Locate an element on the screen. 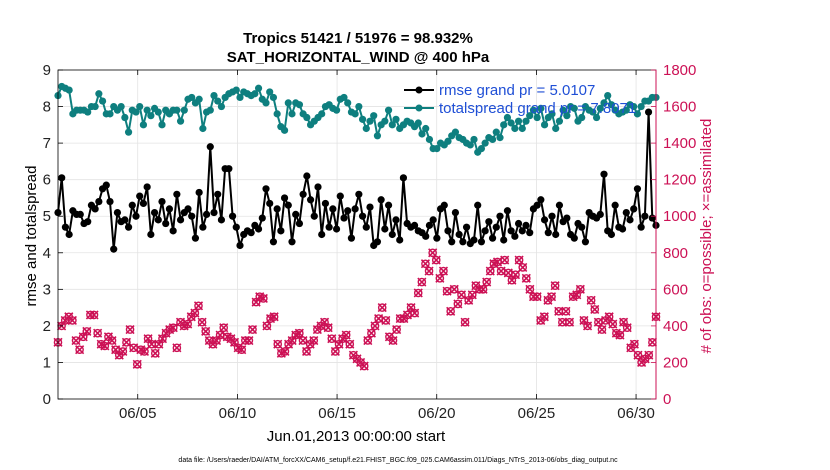 This screenshot has width=830, height=470. y-left-tick-label: 6 is located at coordinates (47, 180).